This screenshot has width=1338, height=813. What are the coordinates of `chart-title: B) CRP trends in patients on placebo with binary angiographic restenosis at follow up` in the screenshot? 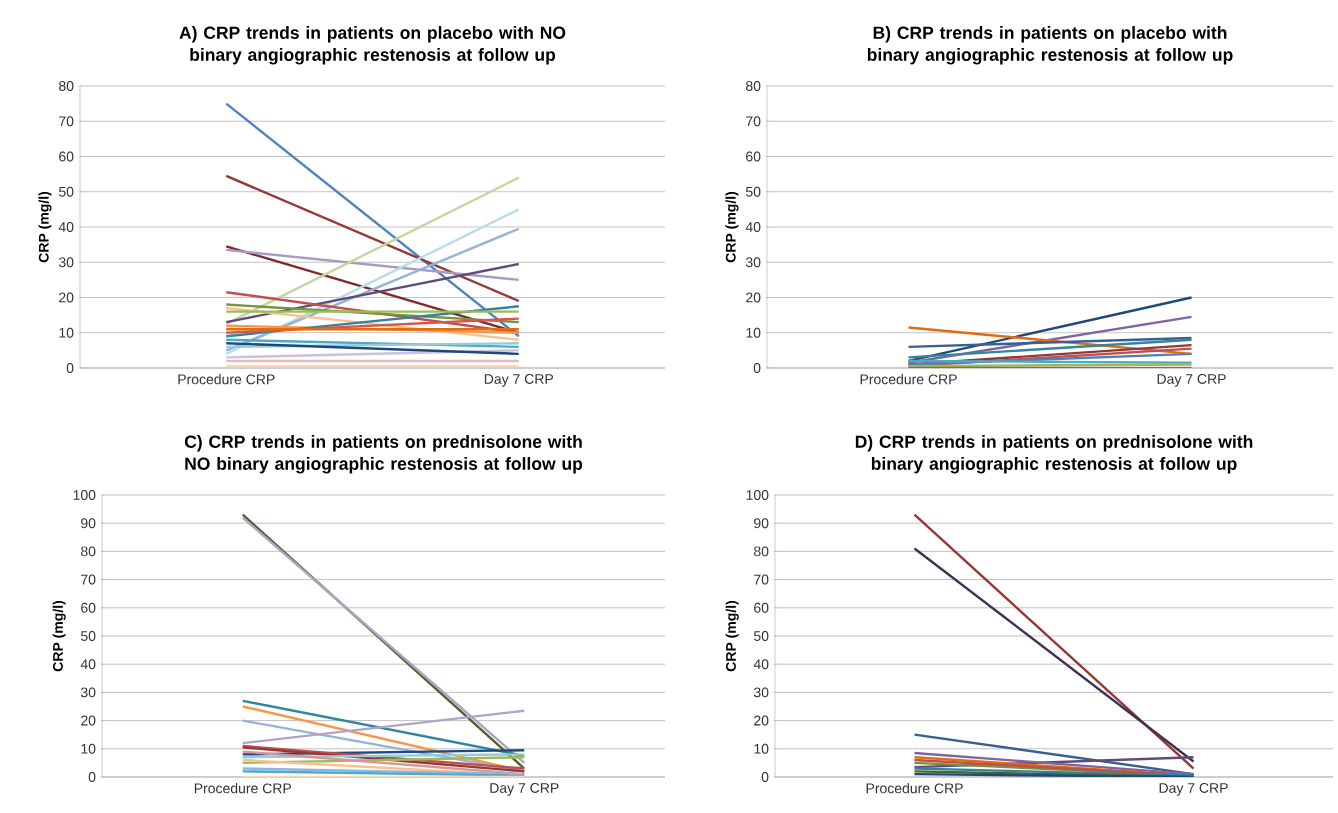 It's located at (1050, 45).